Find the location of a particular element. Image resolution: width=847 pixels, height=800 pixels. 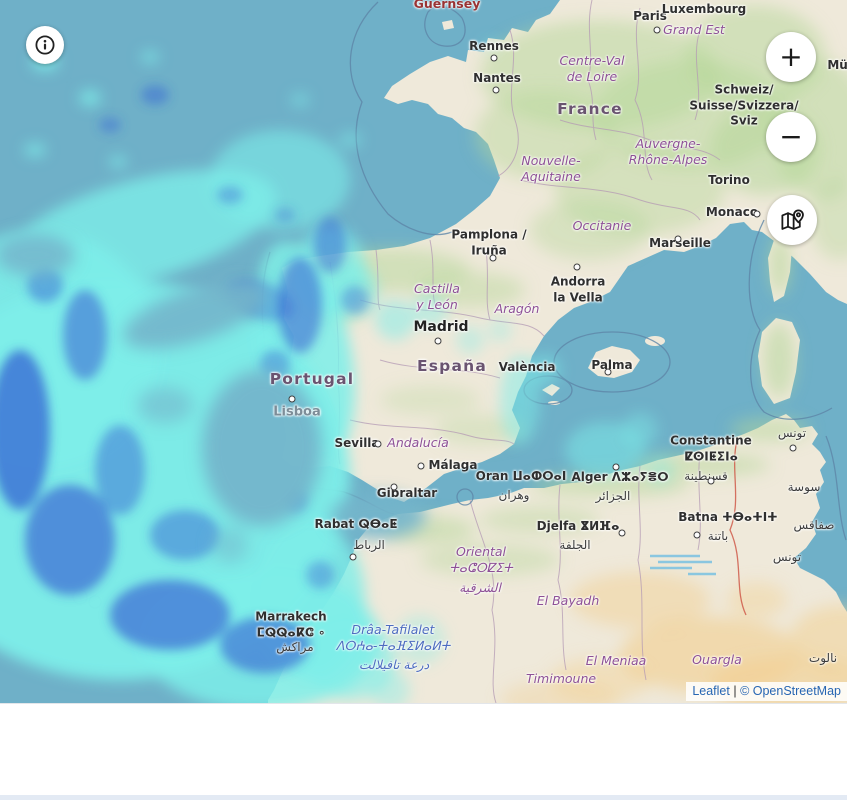

zoom-out-button: − is located at coordinates (791, 137).